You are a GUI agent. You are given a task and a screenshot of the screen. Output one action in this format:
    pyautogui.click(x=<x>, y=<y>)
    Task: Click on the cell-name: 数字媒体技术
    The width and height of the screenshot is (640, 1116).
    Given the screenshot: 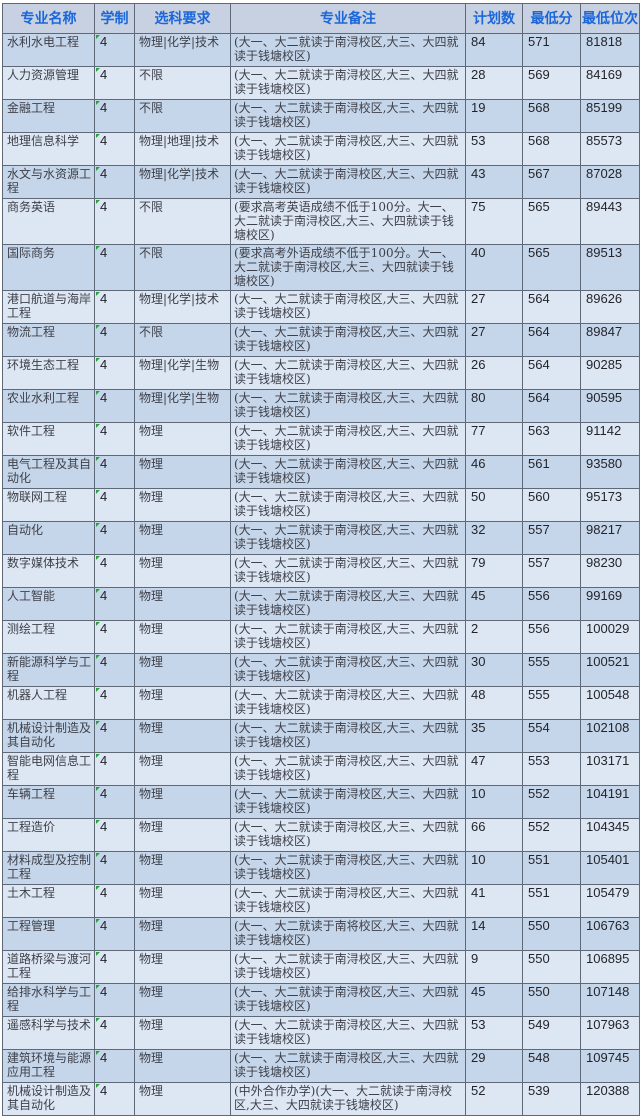 What is the action you would take?
    pyautogui.click(x=48, y=571)
    